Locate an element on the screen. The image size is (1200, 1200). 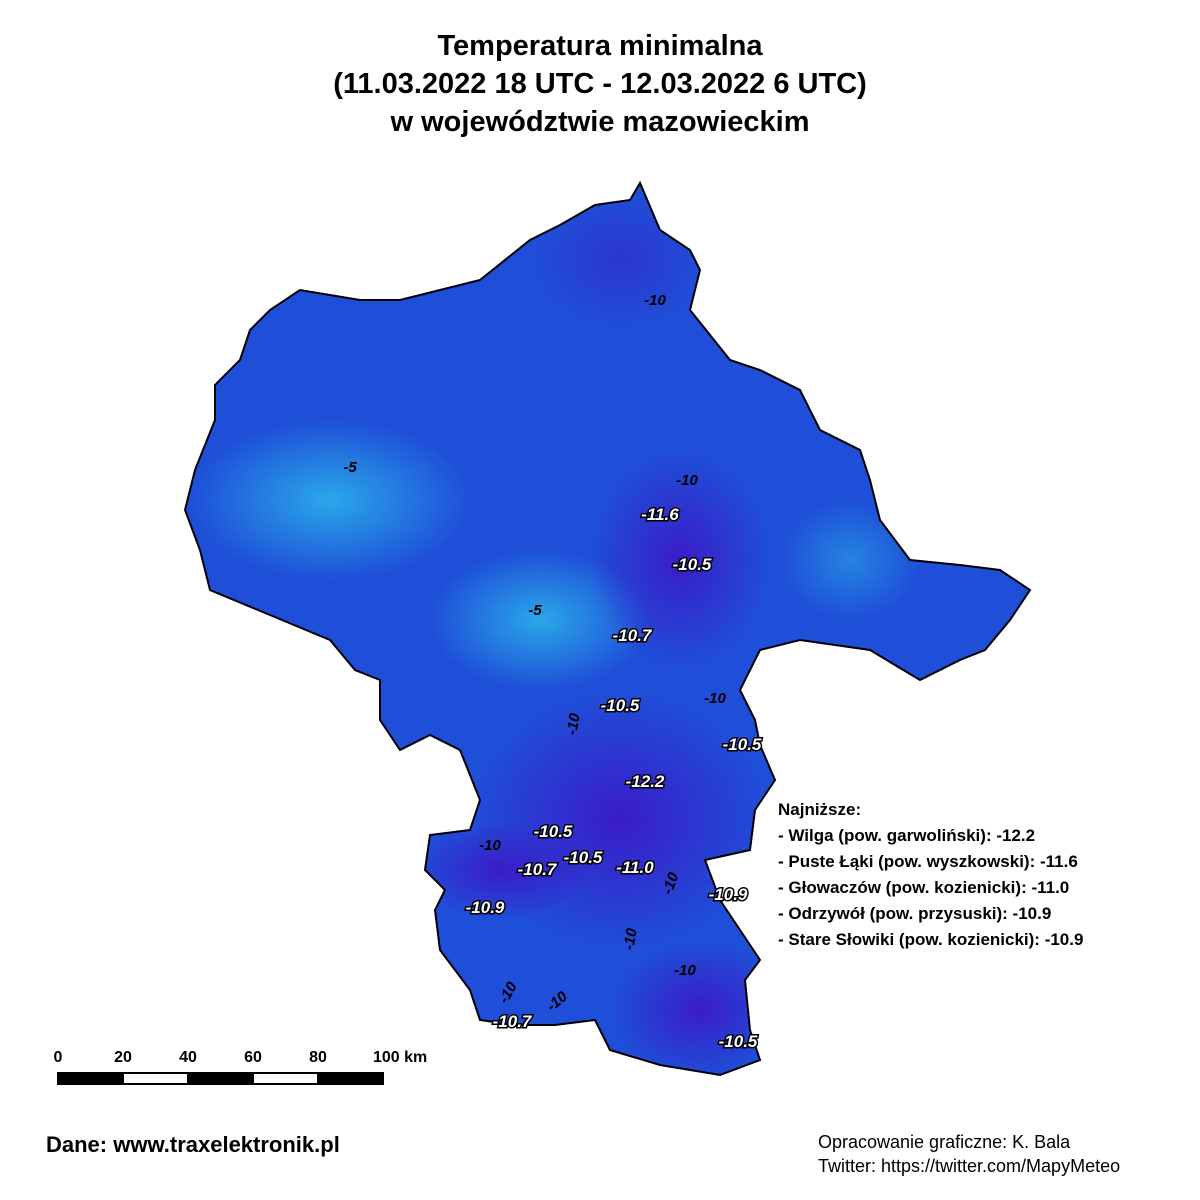
legend-item: - Wilga (pow. garwoliński): -12.2 is located at coordinates (906, 835).